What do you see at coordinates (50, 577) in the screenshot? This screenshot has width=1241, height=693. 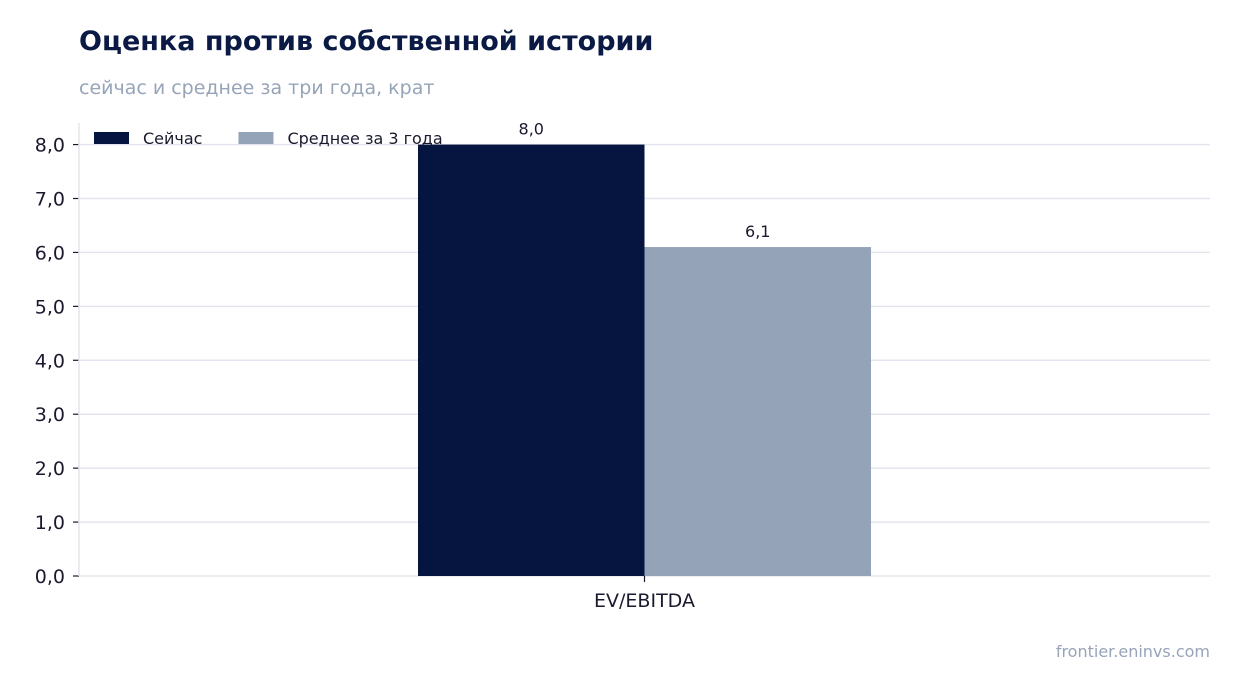 I see `y-tick-label: 0,0` at bounding box center [50, 577].